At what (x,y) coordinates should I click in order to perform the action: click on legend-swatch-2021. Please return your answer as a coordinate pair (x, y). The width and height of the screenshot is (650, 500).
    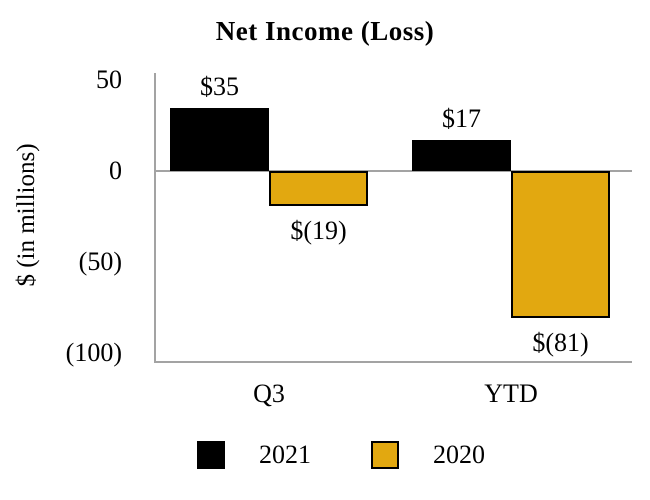
    Looking at the image, I should click on (211, 455).